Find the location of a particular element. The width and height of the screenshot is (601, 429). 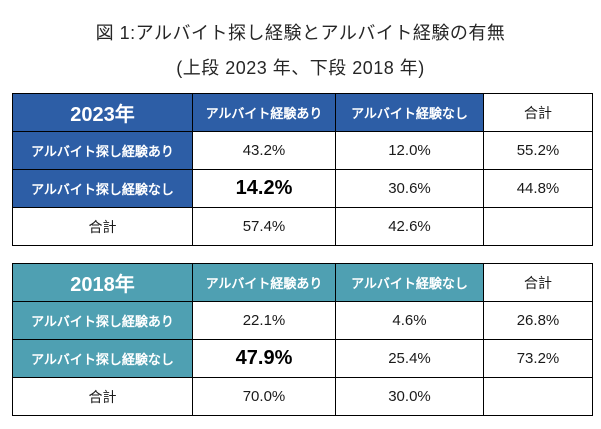

col-header-experience-no-2023: アルバイト経験なし is located at coordinates (409, 112).